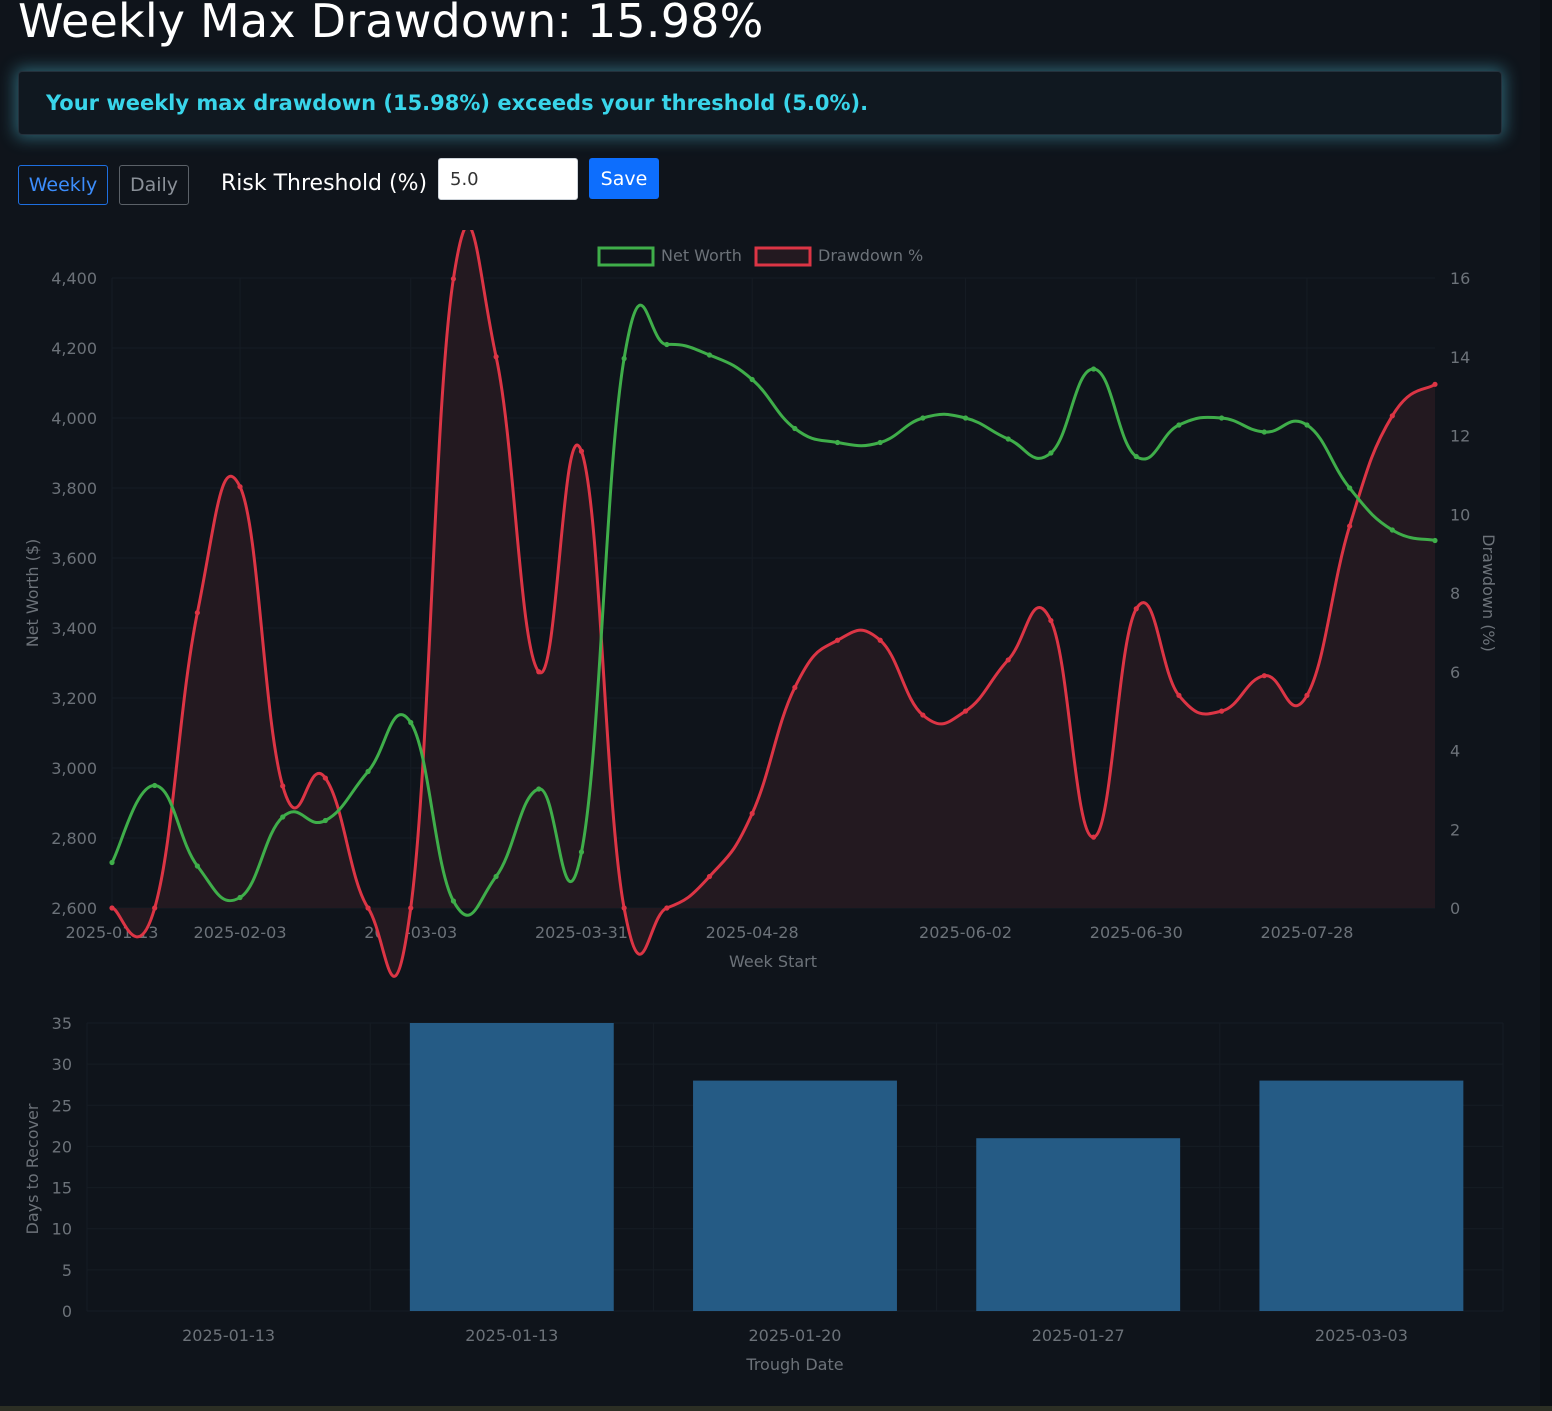 The width and height of the screenshot is (1552, 1411). What do you see at coordinates (74, 768) in the screenshot?
I see `y-left-tick-label: 3,000` at bounding box center [74, 768].